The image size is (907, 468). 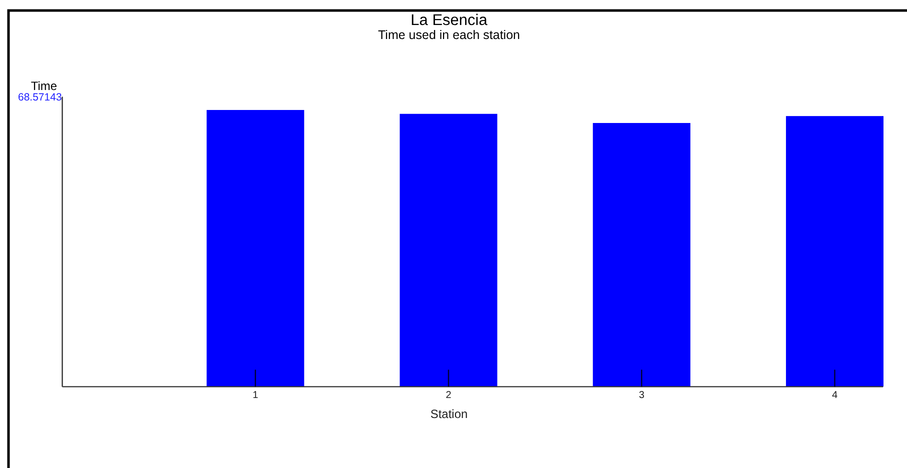 I want to click on y-axis-title: Time, so click(x=44, y=86).